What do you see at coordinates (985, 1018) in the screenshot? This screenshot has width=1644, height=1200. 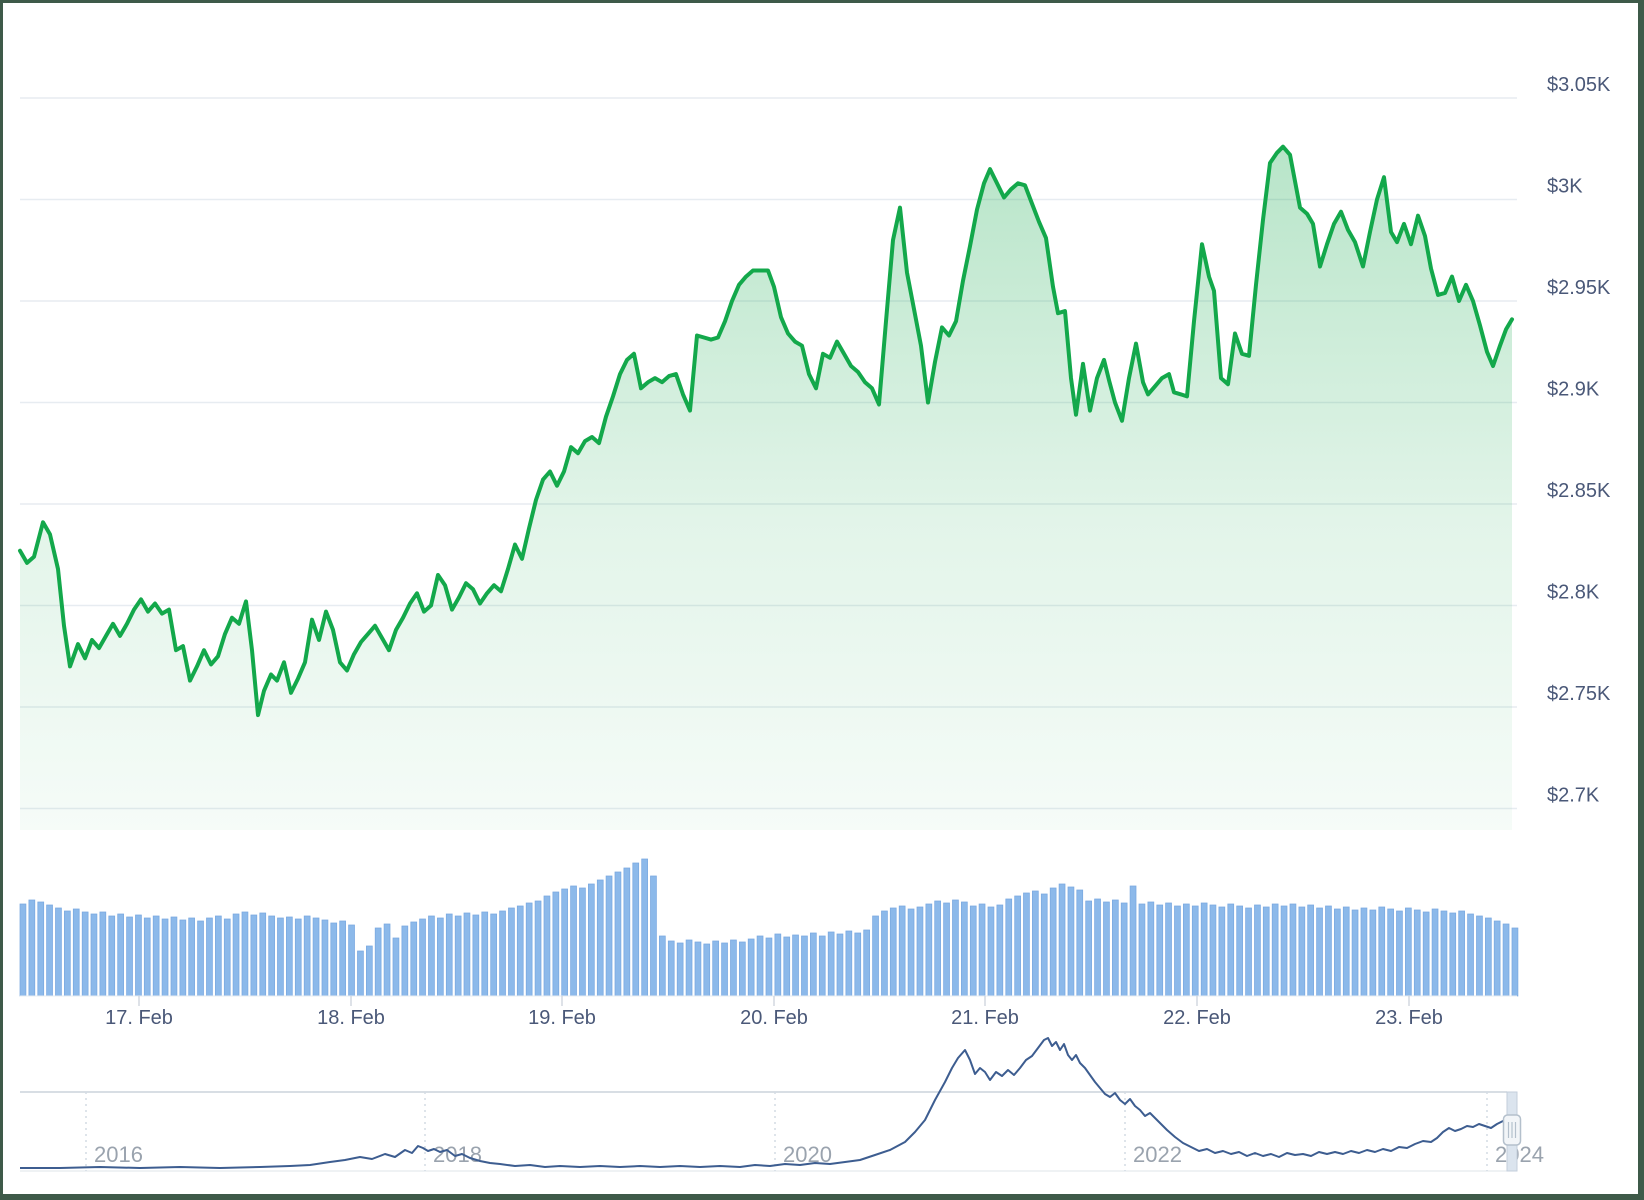 I see `x-axis-label: 21. Feb` at bounding box center [985, 1018].